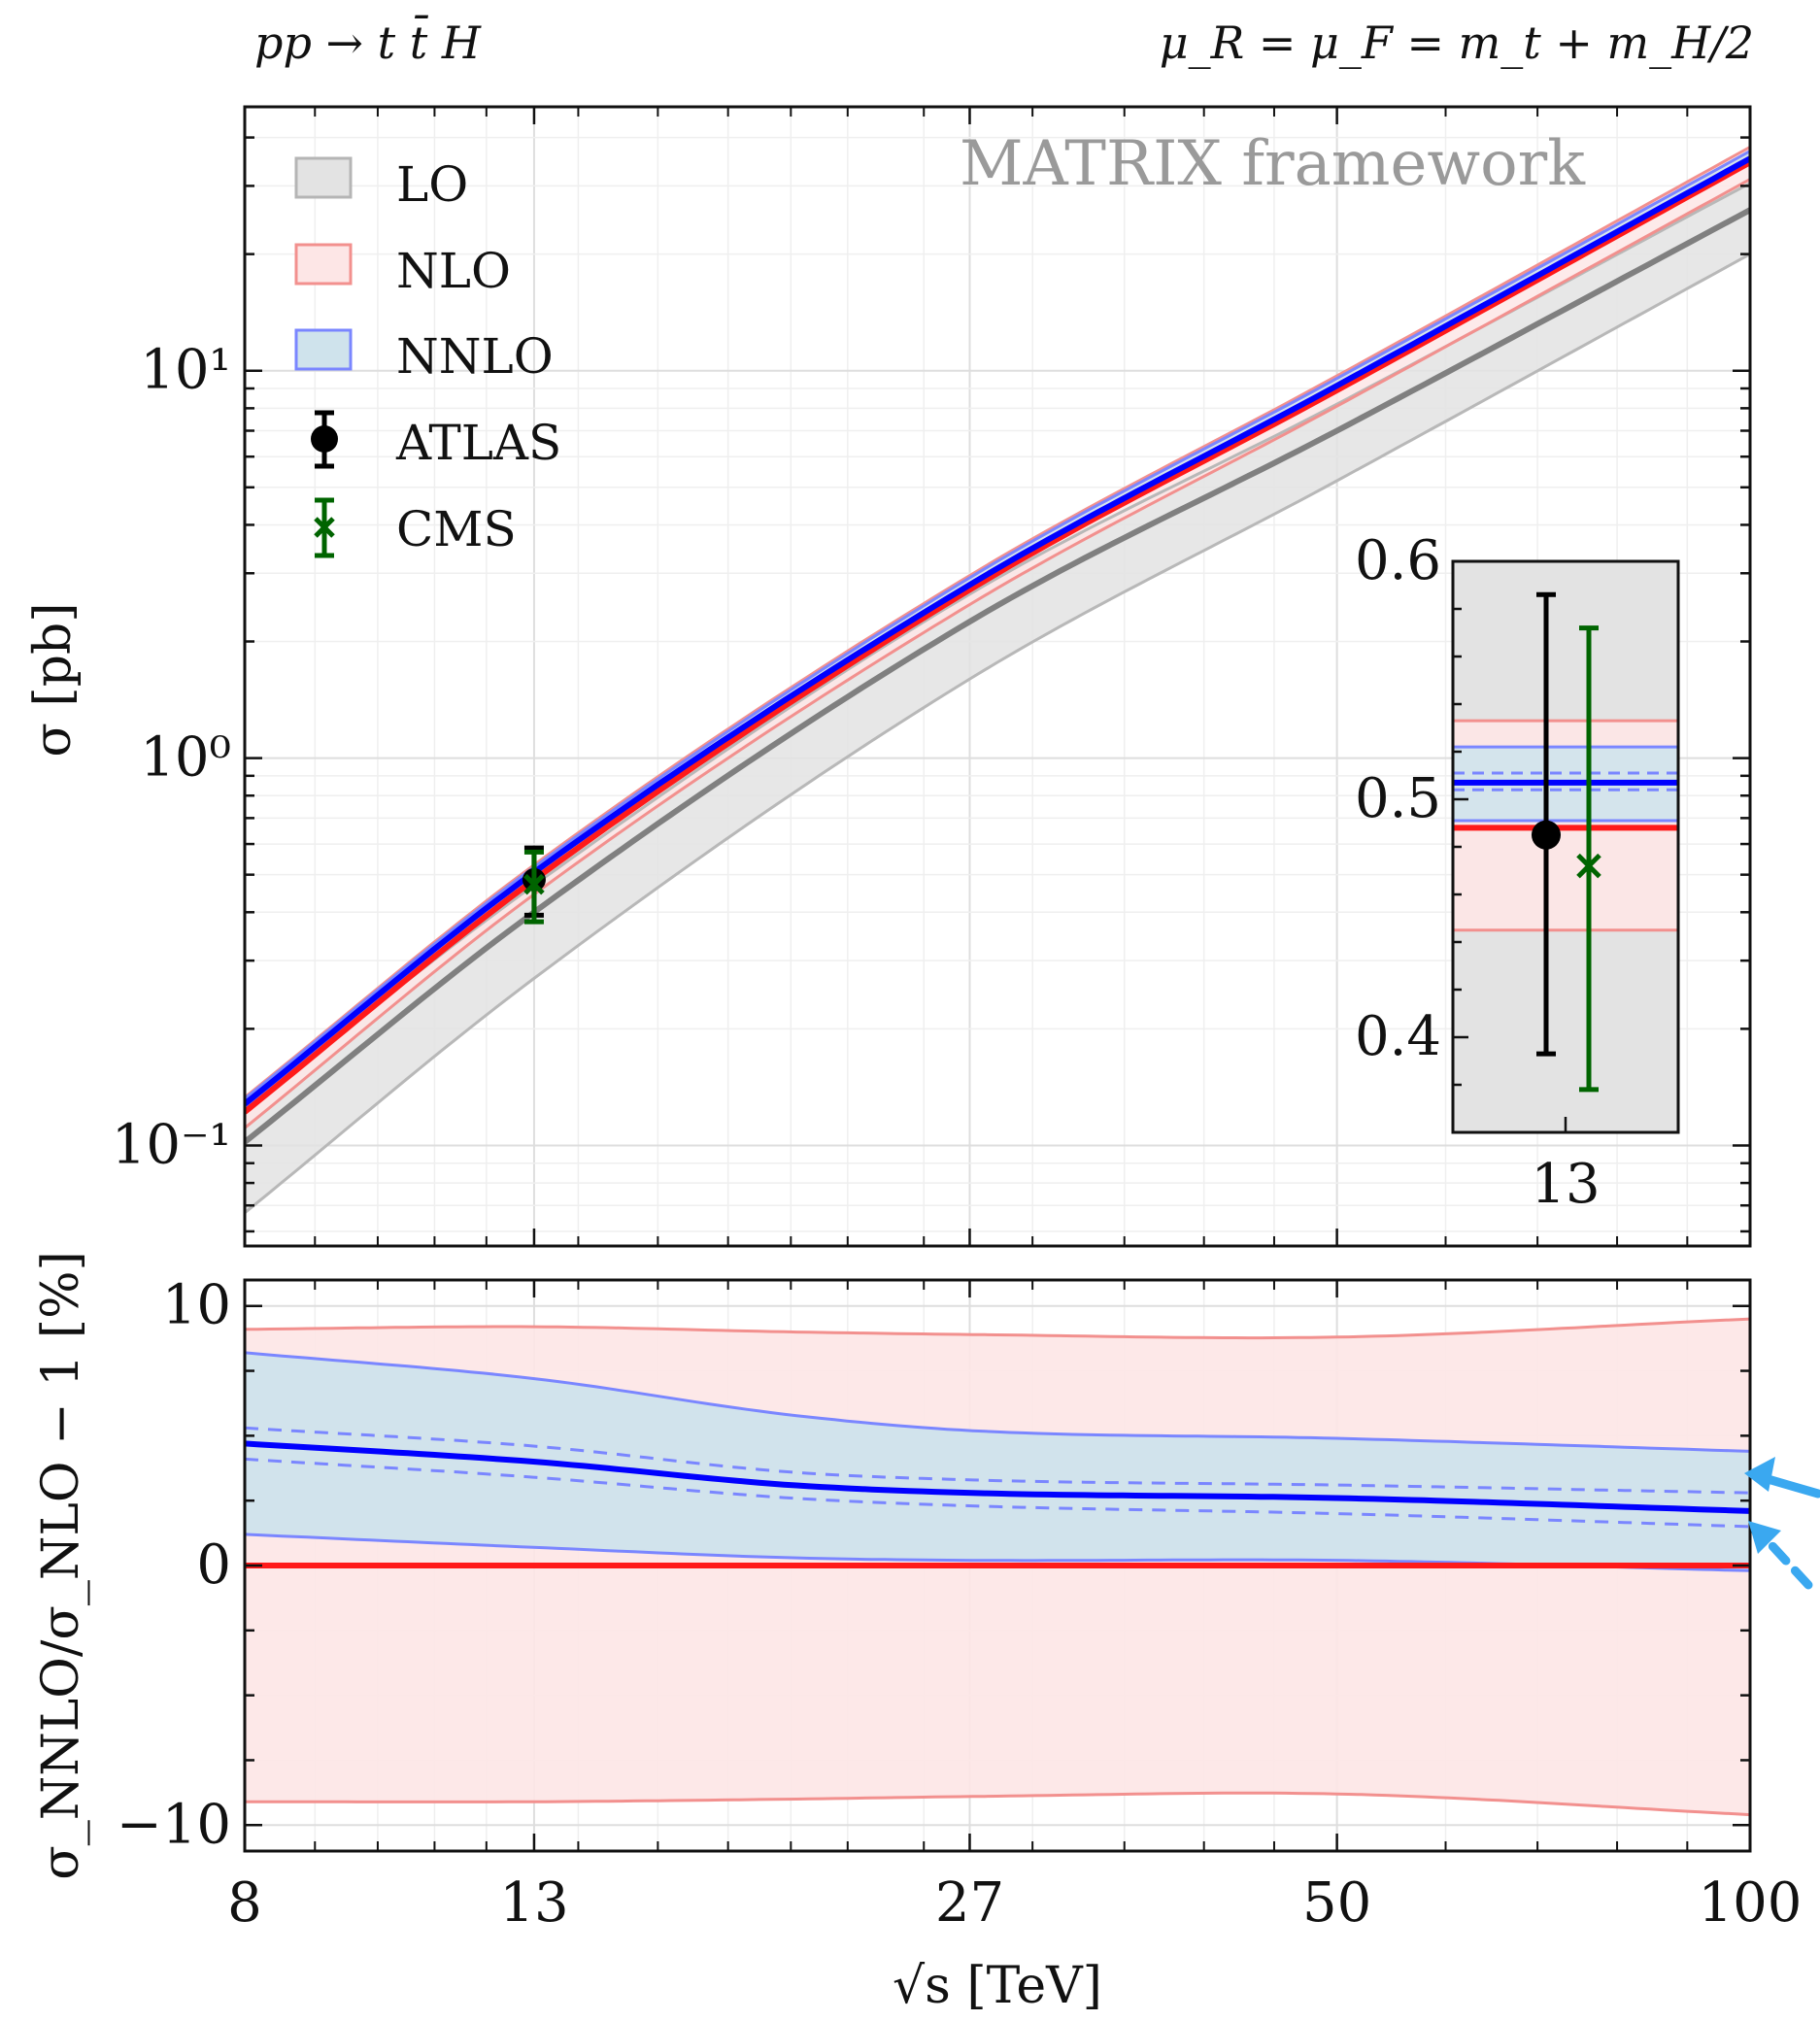  I want to click on inset-ticks: 0.4 0.5 0.6 13, so click(1478, 872).